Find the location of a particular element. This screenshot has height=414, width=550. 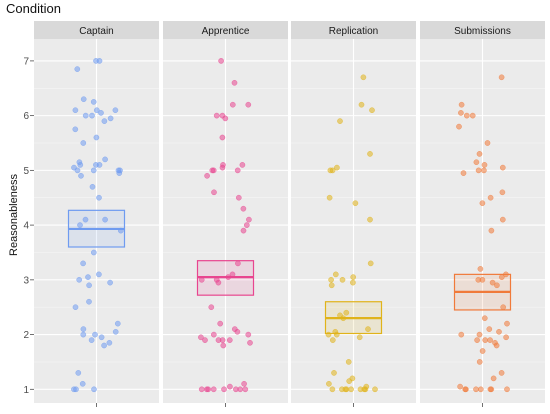

y-tick-label: 5 is located at coordinates (26, 171).